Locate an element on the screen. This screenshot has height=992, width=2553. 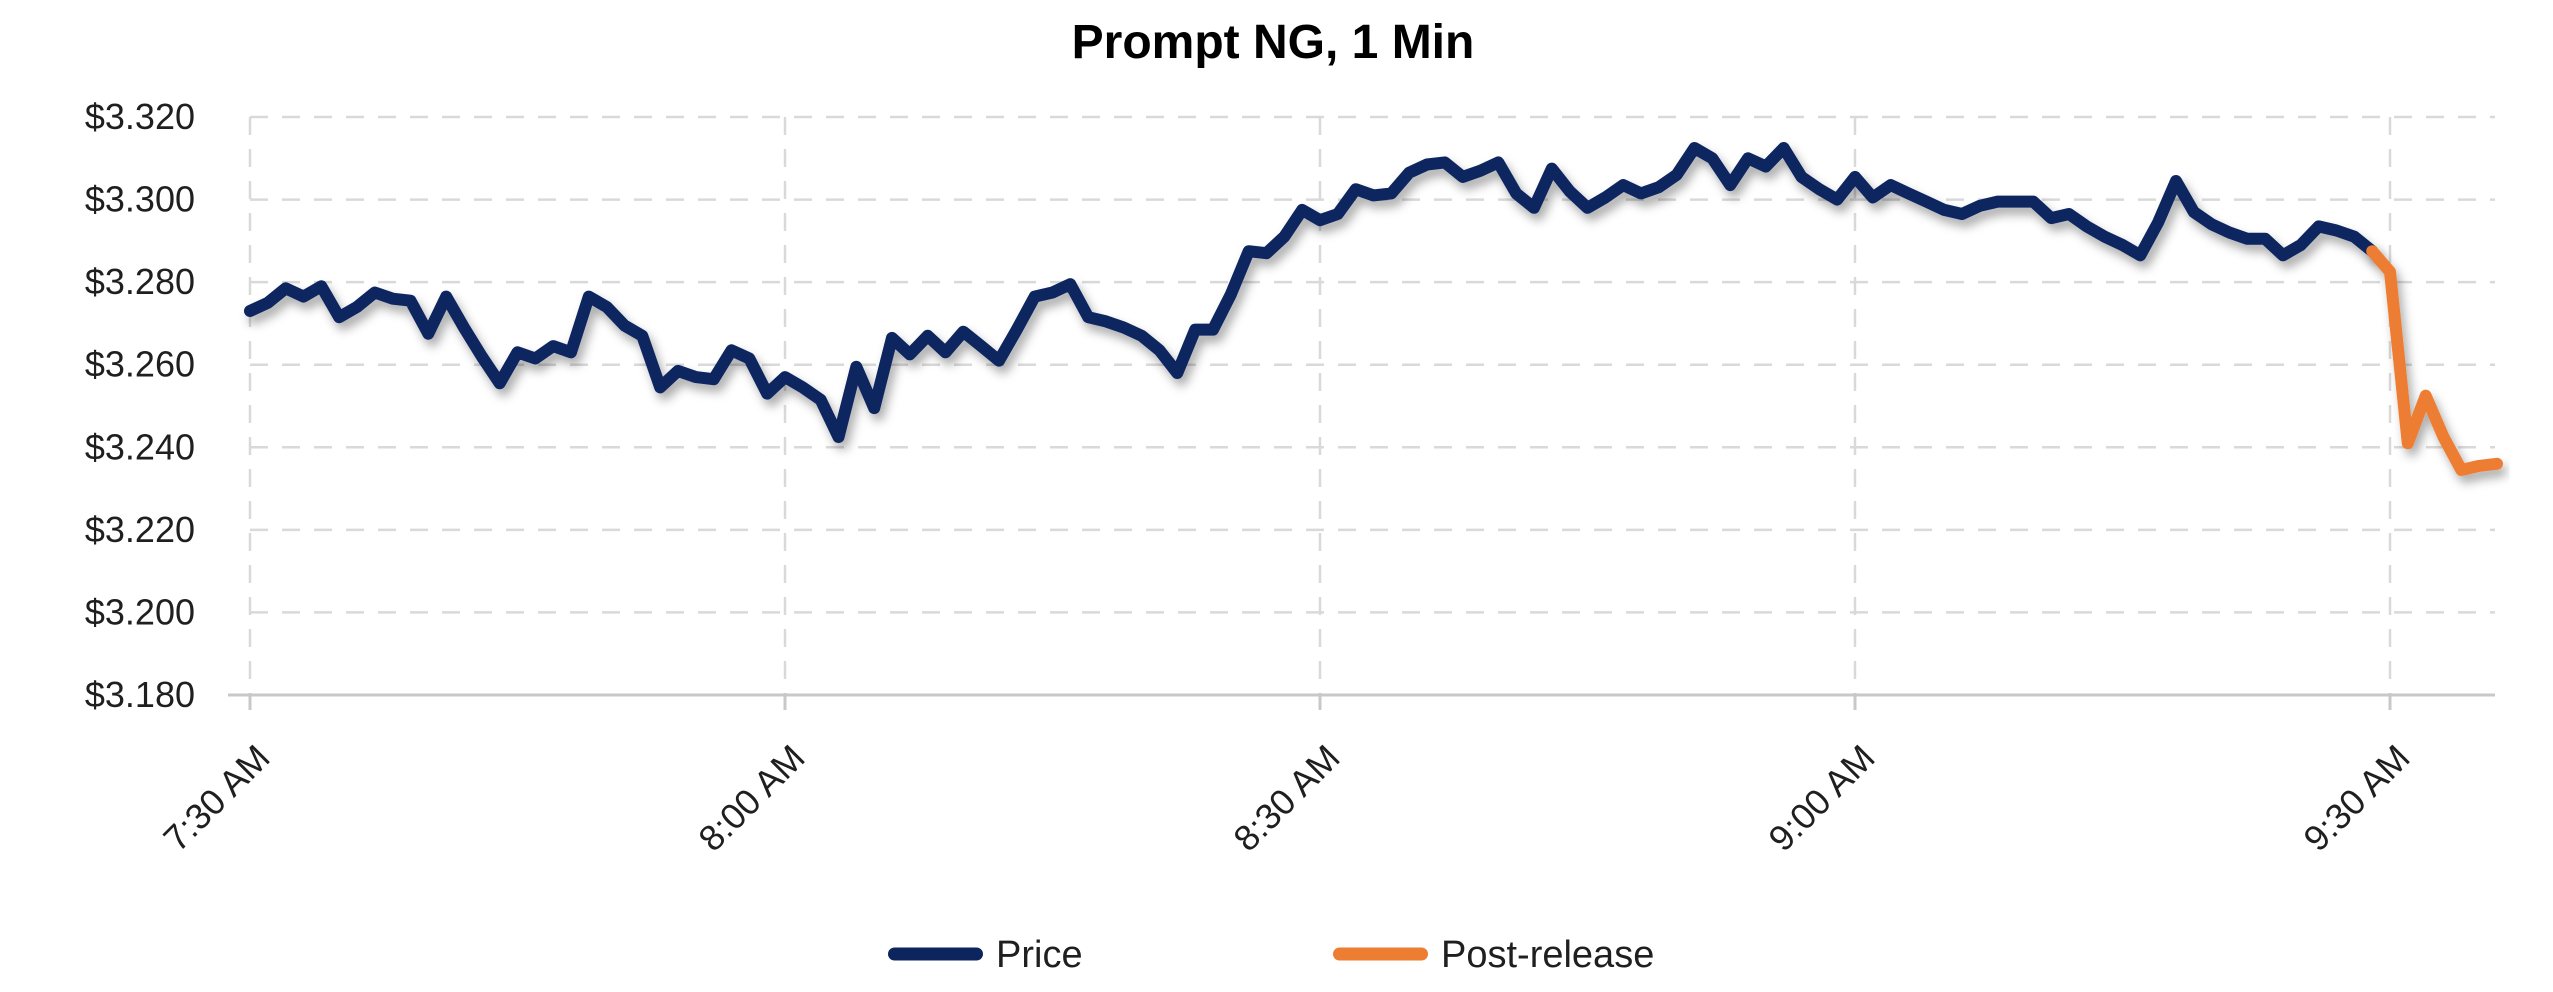
x-axis-tick-label: 8:30 AM is located at coordinates (1286, 798).